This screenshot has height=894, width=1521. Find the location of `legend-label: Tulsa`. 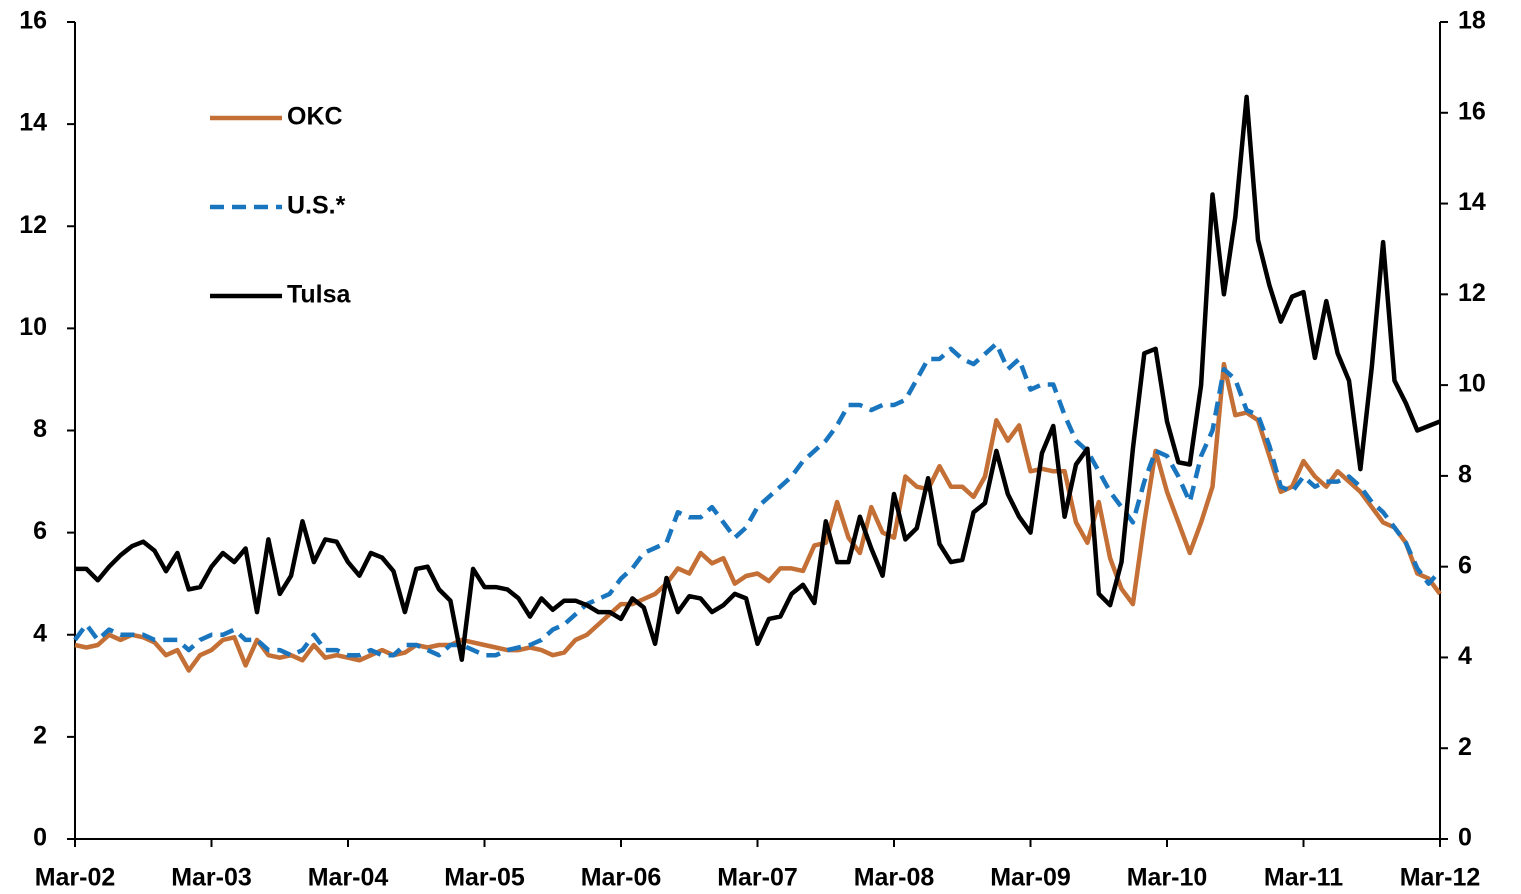

legend-label: Tulsa is located at coordinates (319, 295).